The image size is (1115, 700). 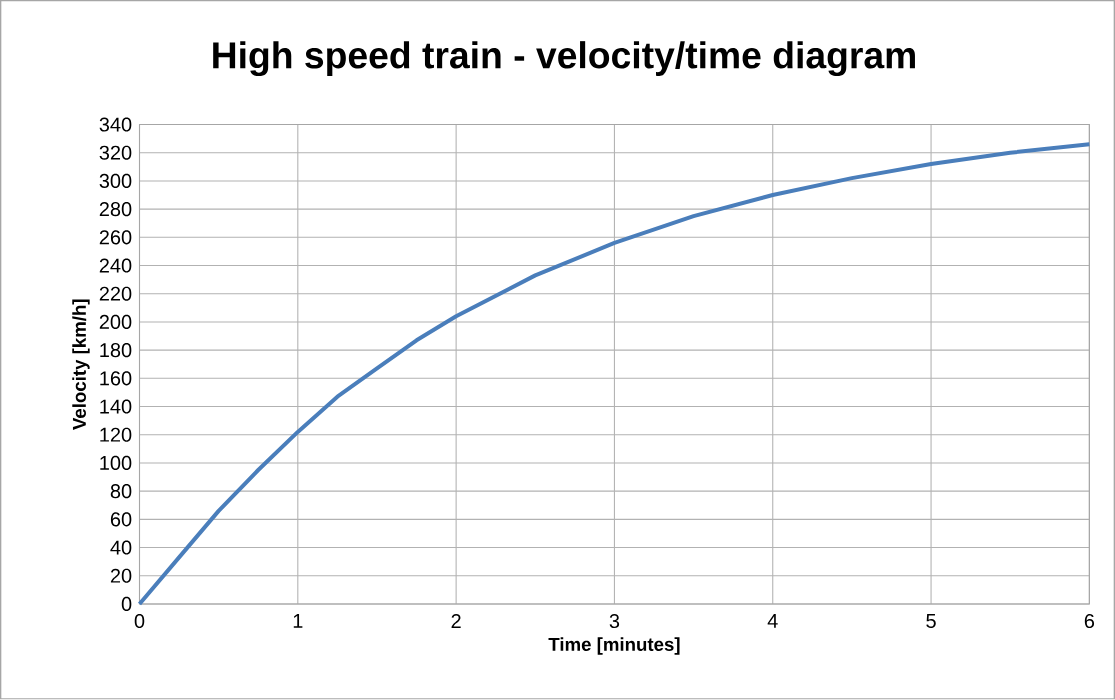 I want to click on x-tick-label: 3, so click(x=614, y=621).